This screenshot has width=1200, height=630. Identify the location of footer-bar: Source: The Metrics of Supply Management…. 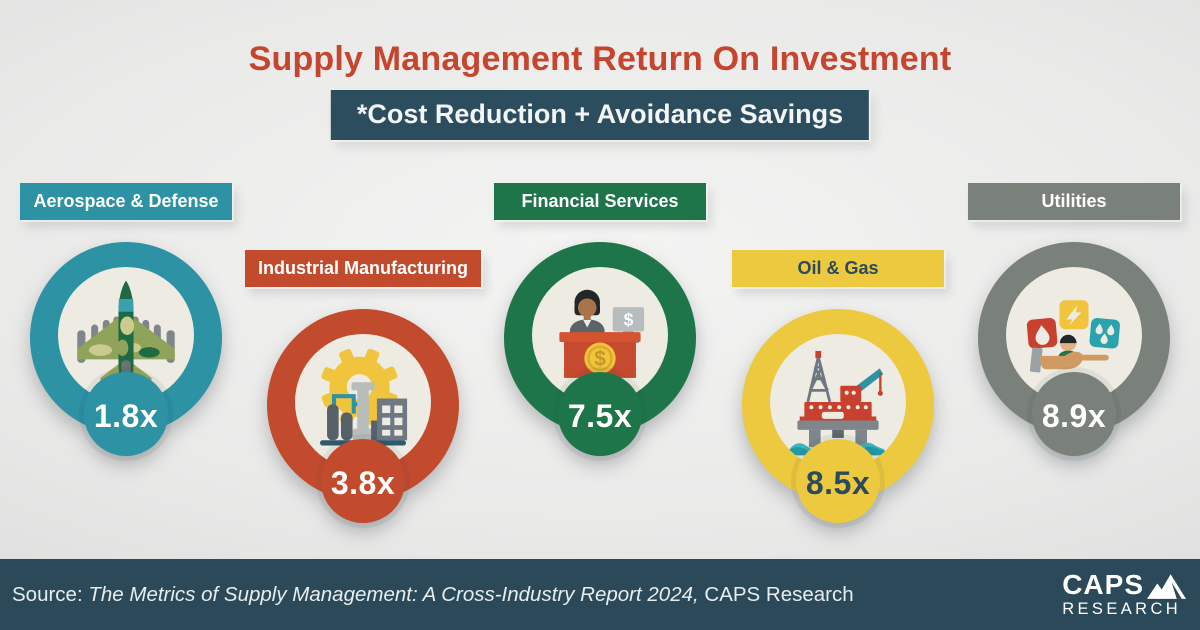
(600, 594).